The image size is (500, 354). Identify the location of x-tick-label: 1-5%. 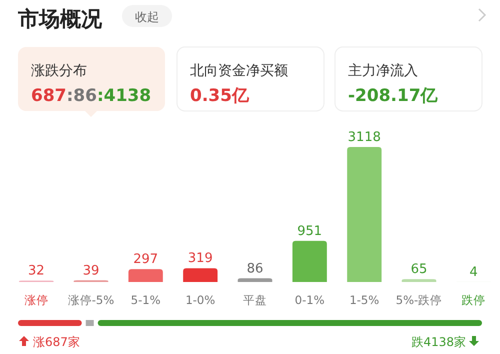
(364, 300).